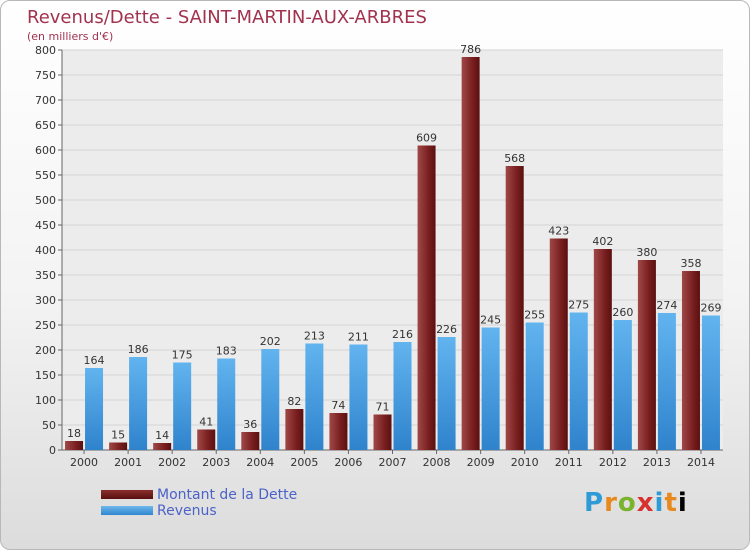  Describe the element at coordinates (393, 462) in the screenshot. I see `x-tick-label: 2007` at that location.